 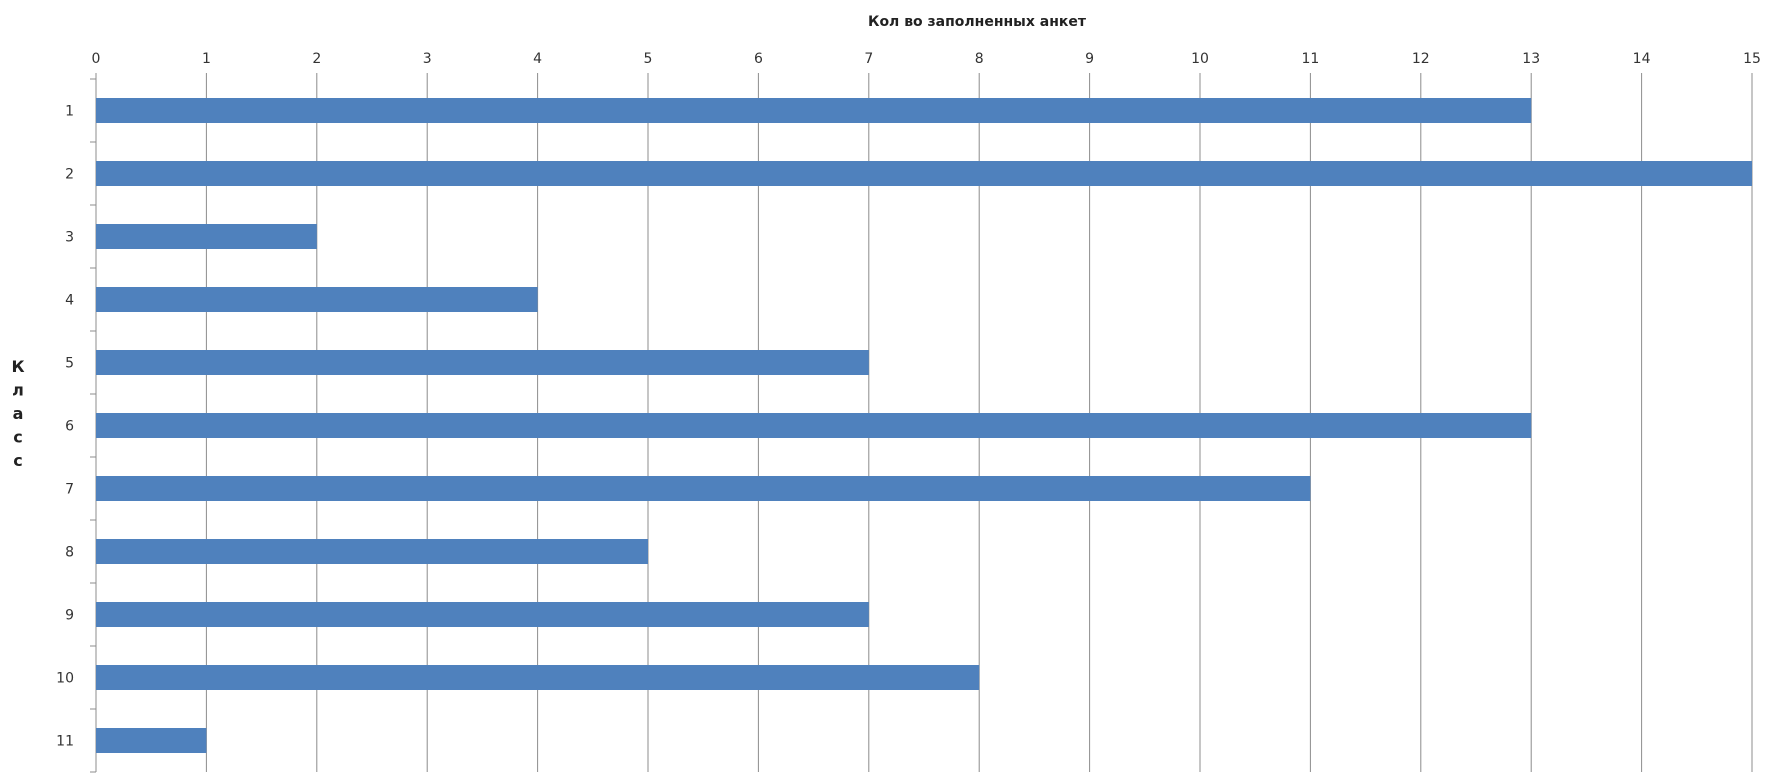 I want to click on y-axis-title-letter: а, so click(x=18, y=413).